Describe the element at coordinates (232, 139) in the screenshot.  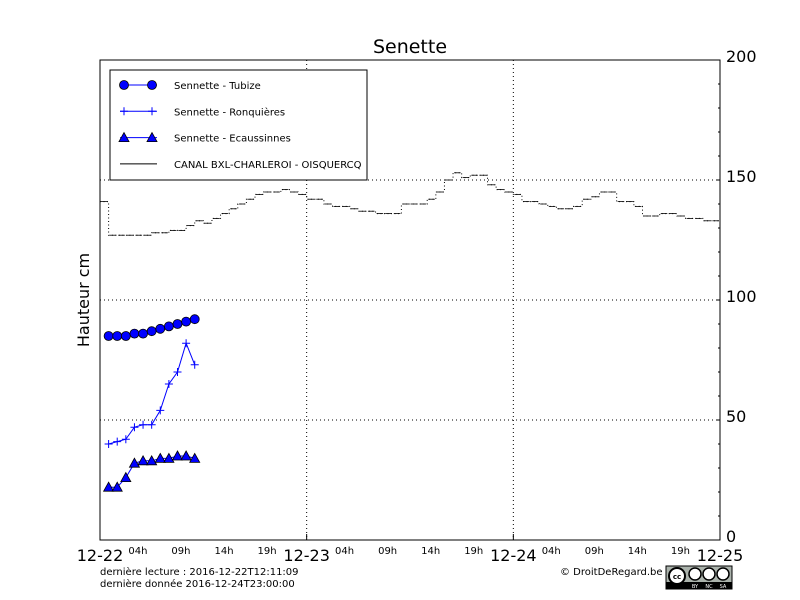
I see `legend-label: Sennette - Ecaussinnes` at that location.